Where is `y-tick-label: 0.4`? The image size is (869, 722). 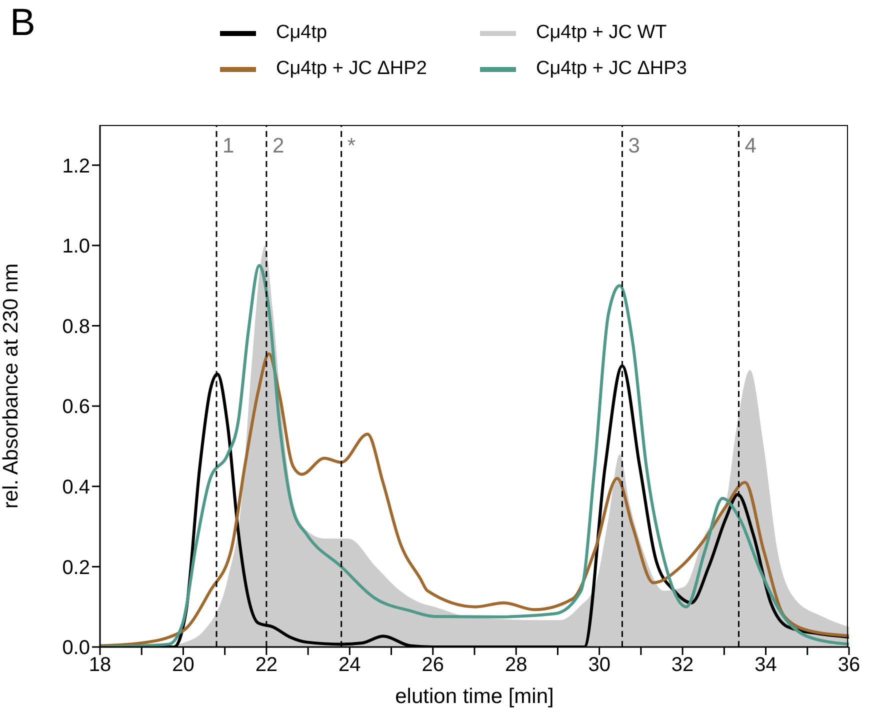
y-tick-label: 0.4 is located at coordinates (76, 487).